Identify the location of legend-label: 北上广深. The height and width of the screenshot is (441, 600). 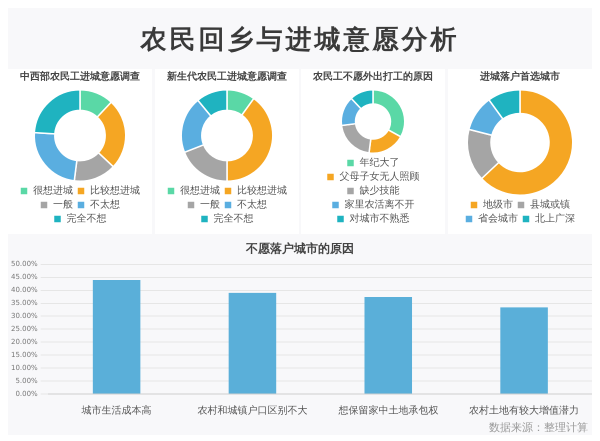
(554, 218).